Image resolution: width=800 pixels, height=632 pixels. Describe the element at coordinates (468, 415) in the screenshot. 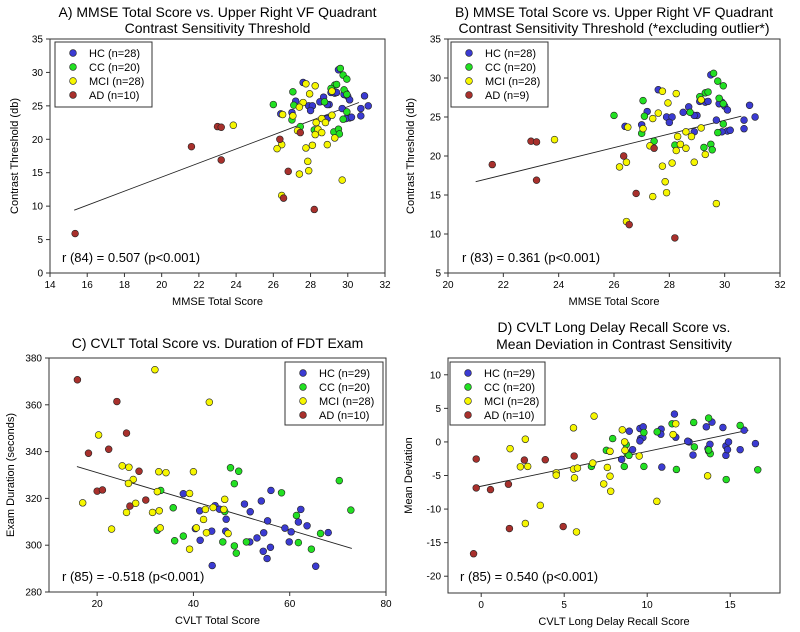

I see `legend-marker-ad` at that location.